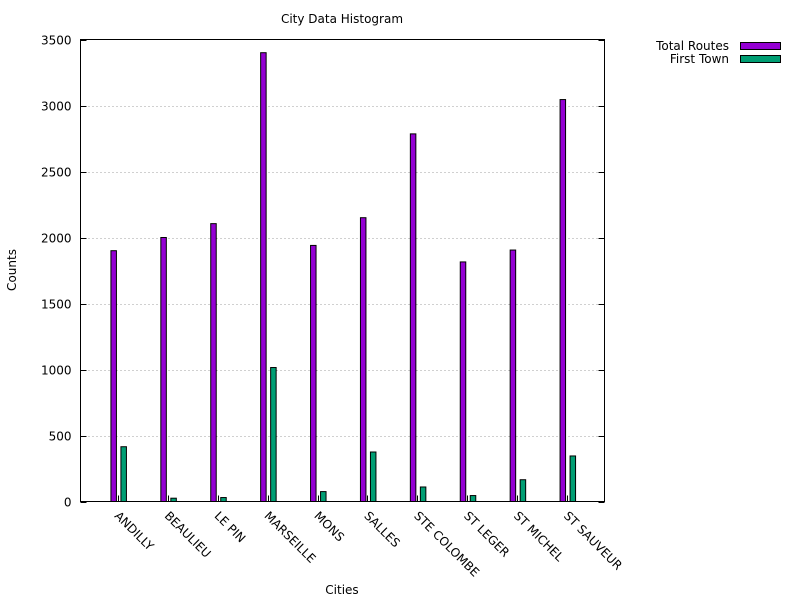  What do you see at coordinates (134, 531) in the screenshot?
I see `x-tick-label: ANDILLY` at bounding box center [134, 531].